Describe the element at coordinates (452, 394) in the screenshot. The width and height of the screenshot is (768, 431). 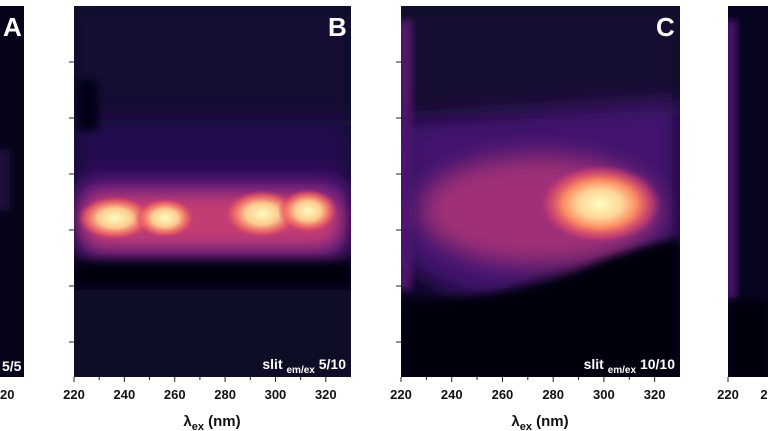
I see `panel-c-xtick-1: 240` at that location.